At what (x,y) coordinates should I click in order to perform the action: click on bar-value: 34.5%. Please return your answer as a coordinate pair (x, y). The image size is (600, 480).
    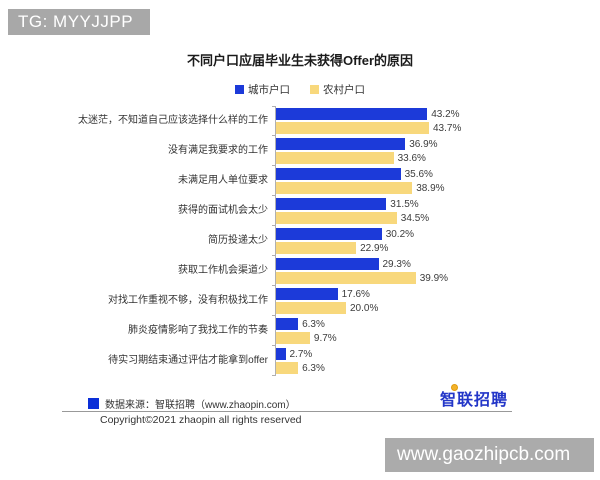
    Looking at the image, I should click on (415, 218).